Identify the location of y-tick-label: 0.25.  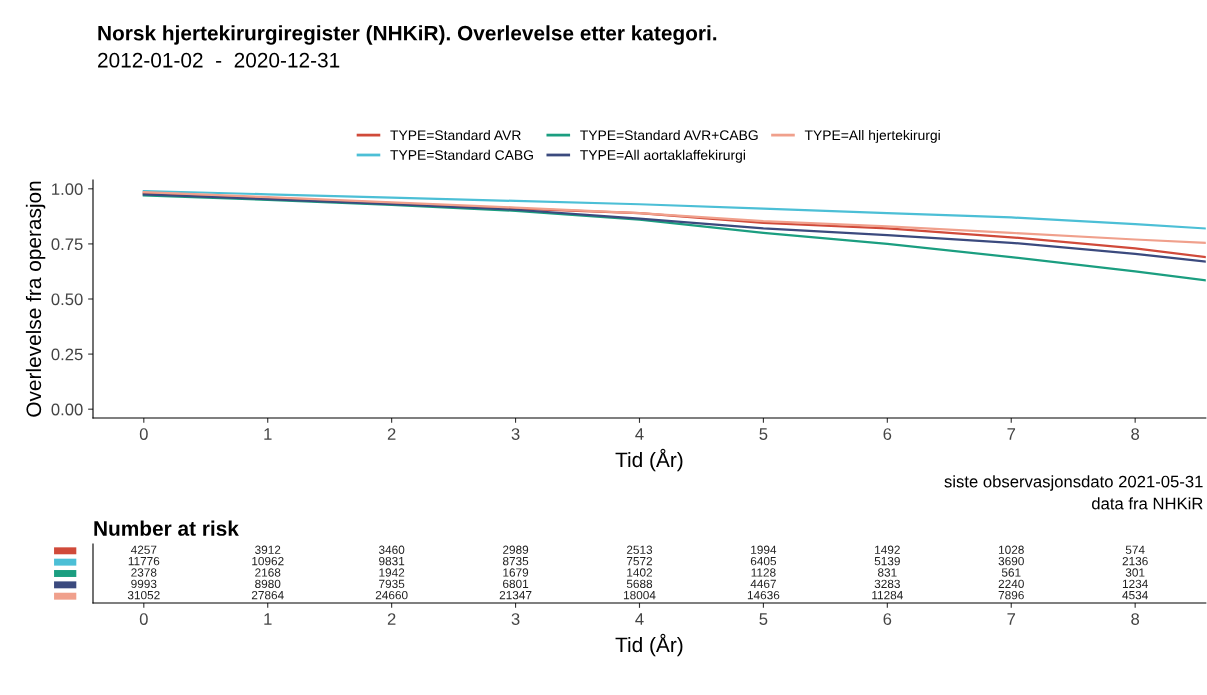
(67, 354).